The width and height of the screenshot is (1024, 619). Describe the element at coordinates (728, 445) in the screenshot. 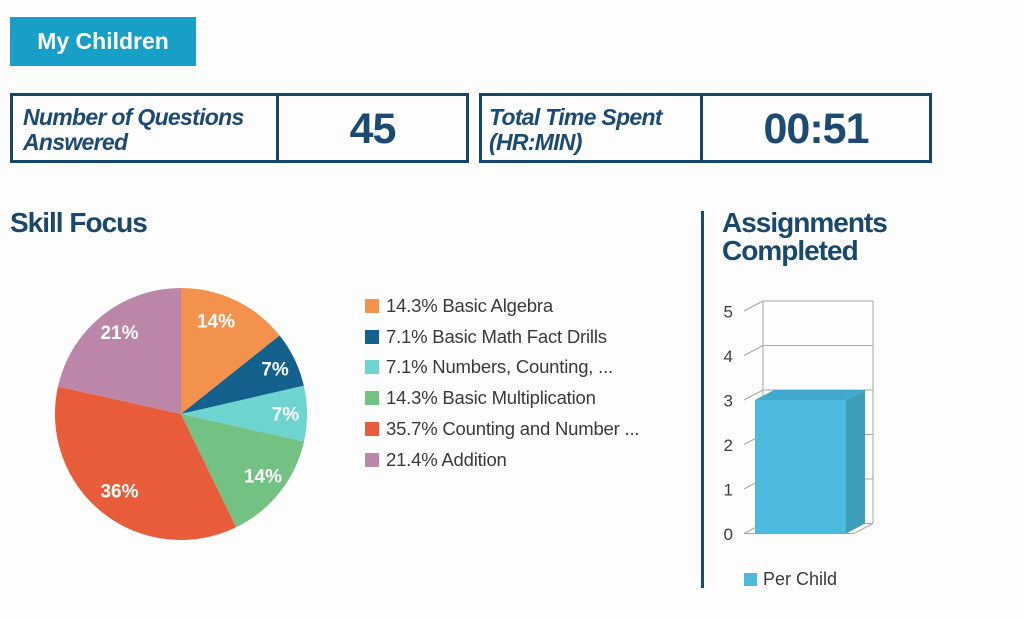

I see `svg-text: 2` at that location.